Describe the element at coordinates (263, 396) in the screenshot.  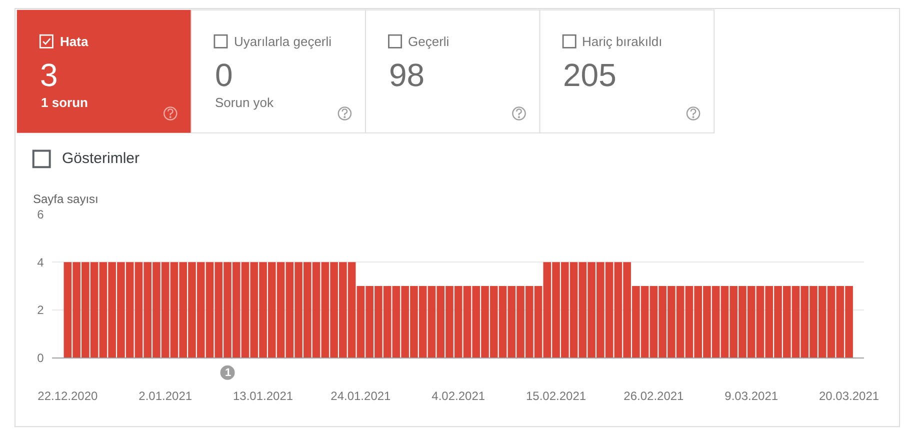
I see `x-tick-label: 13.01.2021` at that location.